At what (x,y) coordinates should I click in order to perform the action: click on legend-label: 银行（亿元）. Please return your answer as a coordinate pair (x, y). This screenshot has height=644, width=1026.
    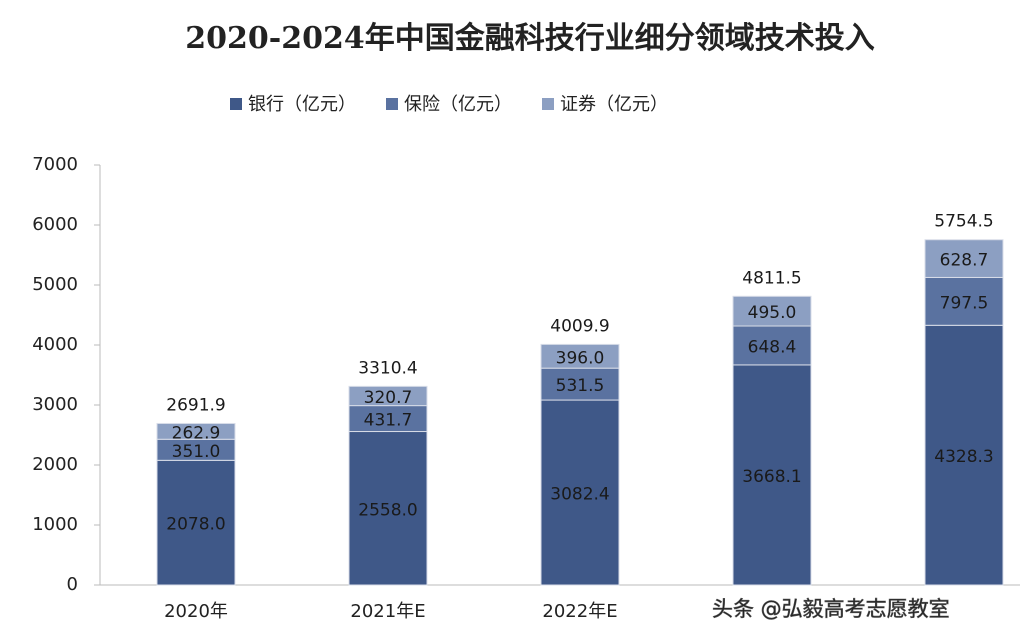
    Looking at the image, I should click on (302, 104).